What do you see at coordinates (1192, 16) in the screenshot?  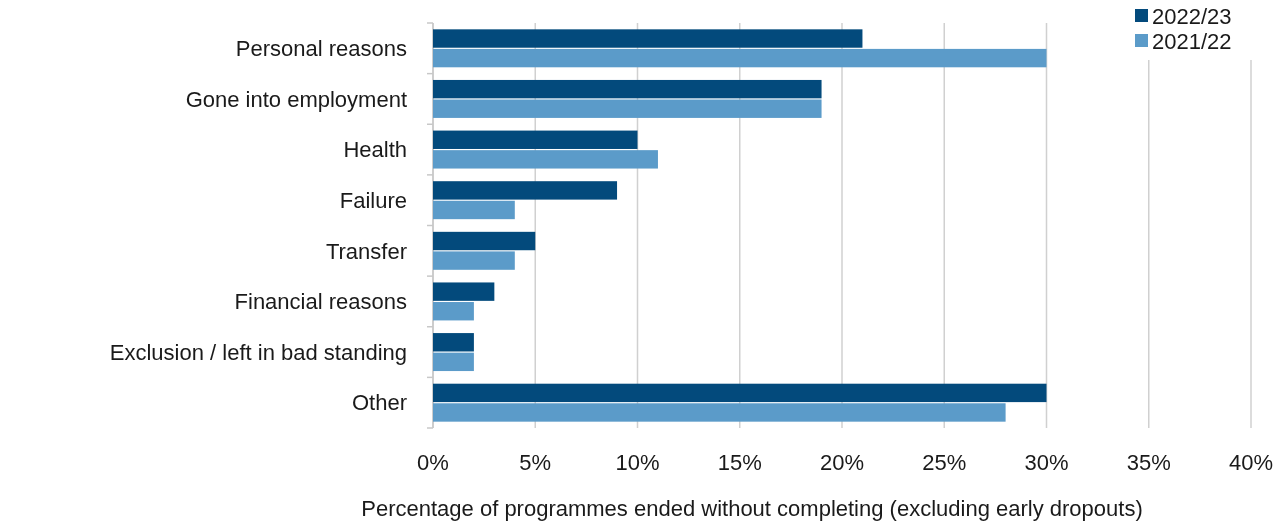 I see `legend-label: 2022/23` at bounding box center [1192, 16].